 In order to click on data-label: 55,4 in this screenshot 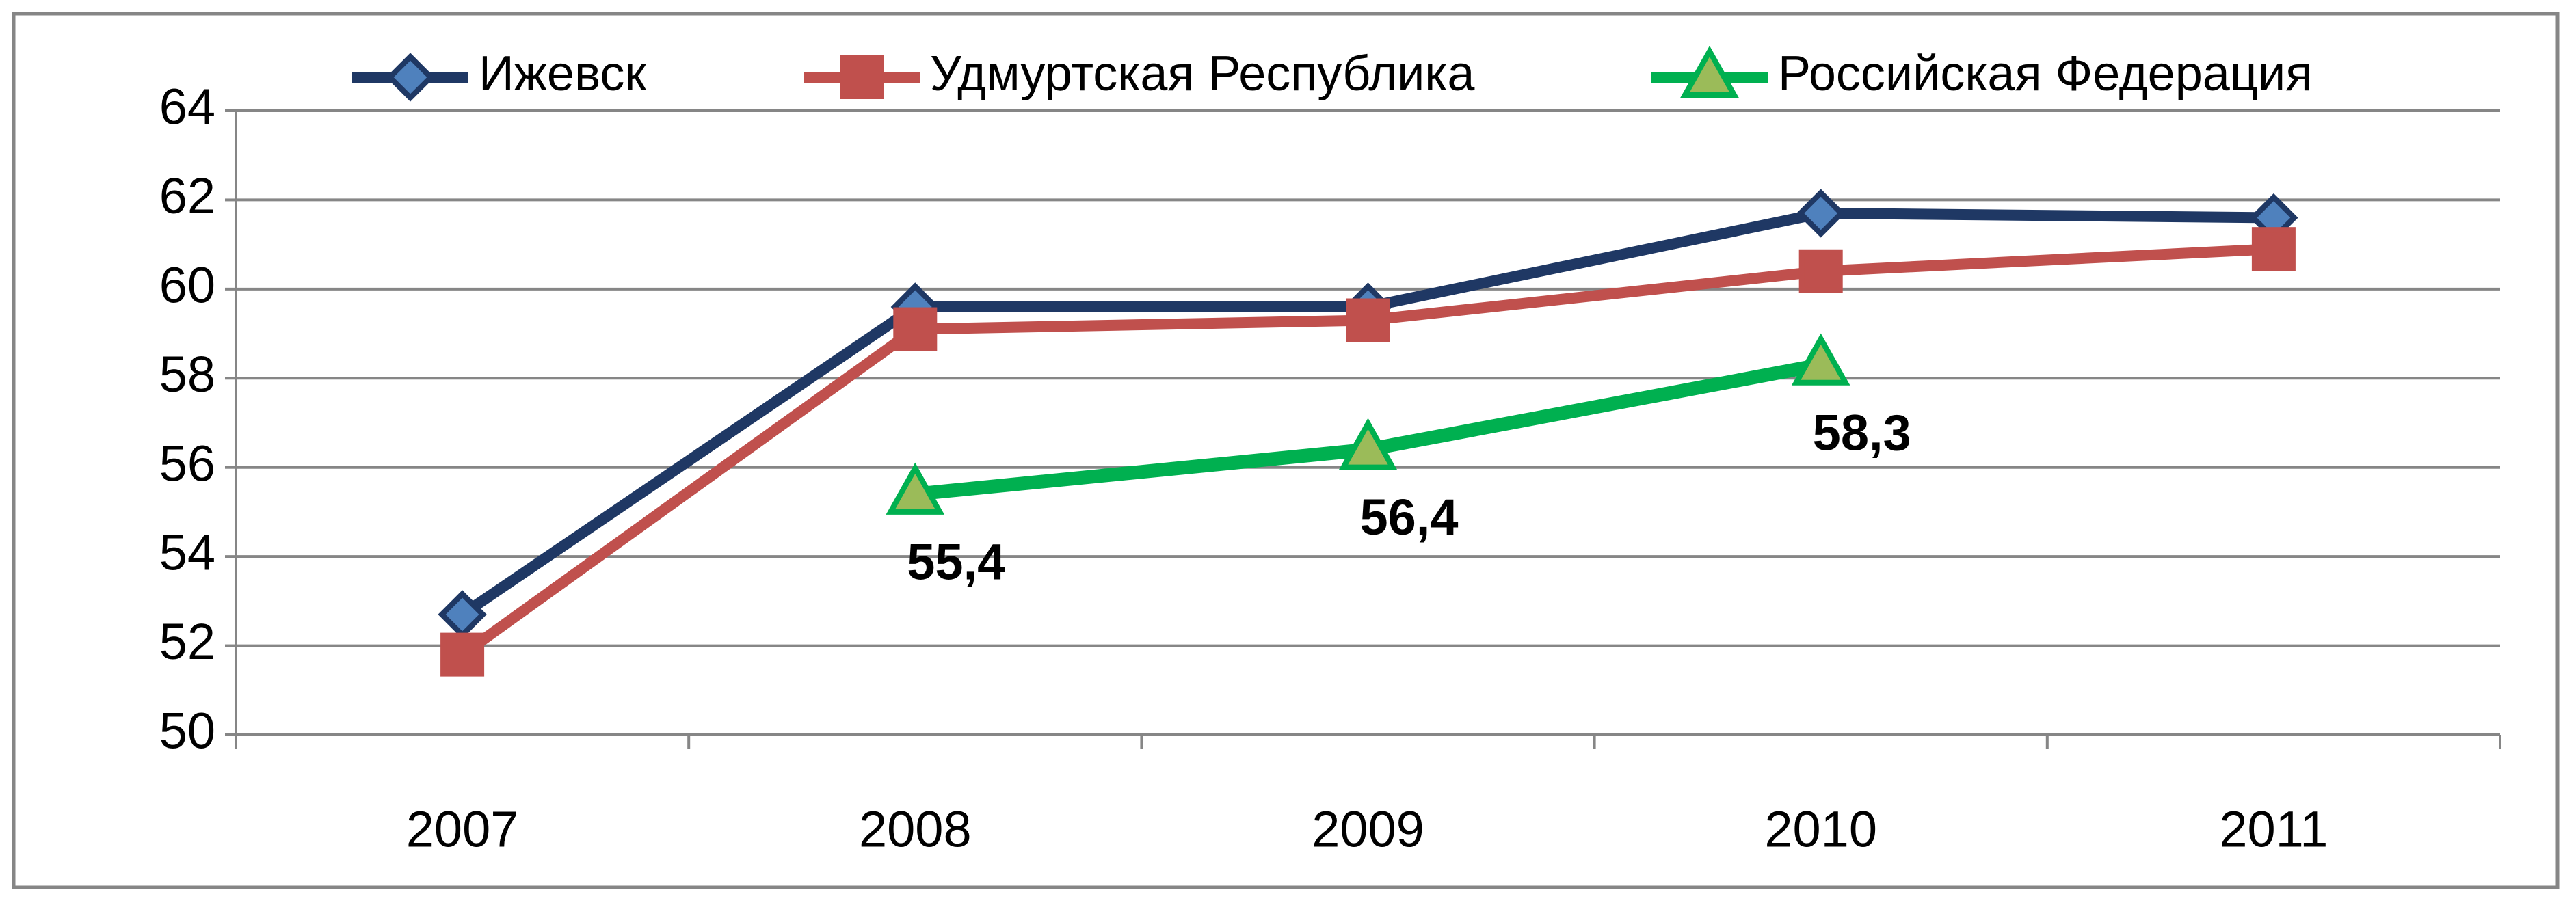, I will do `click(956, 561)`.